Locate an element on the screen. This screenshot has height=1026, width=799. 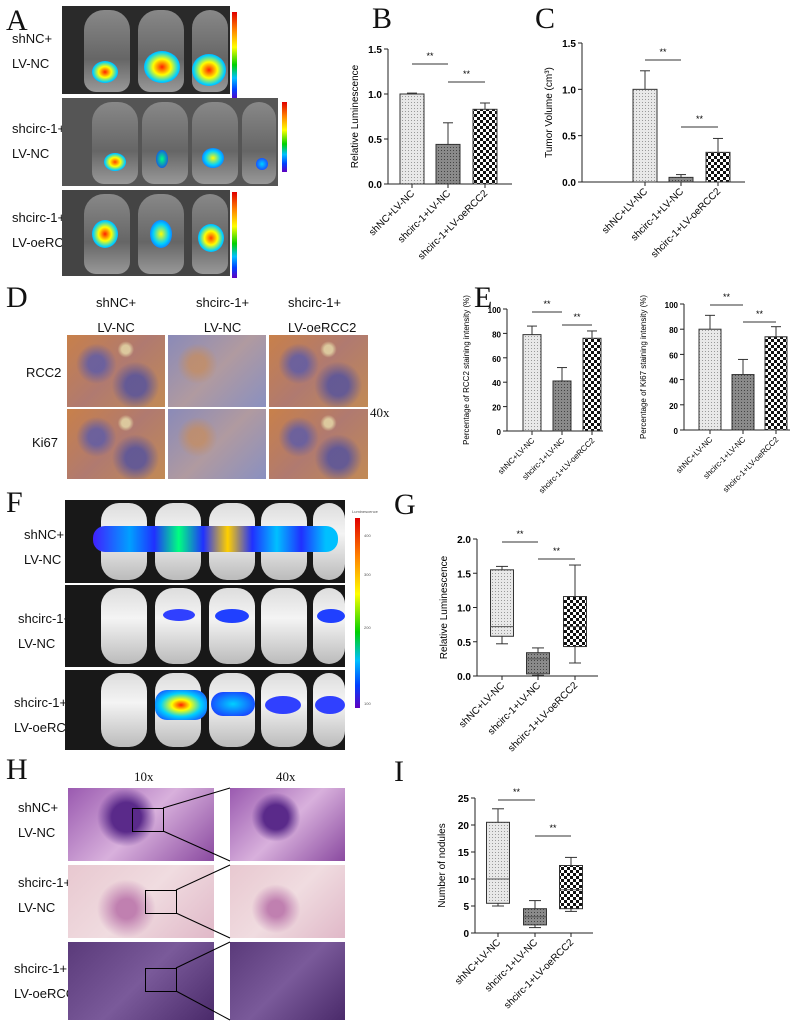
b-y-axis-title: Relative Luminescence is located at coordinates (355, 116).